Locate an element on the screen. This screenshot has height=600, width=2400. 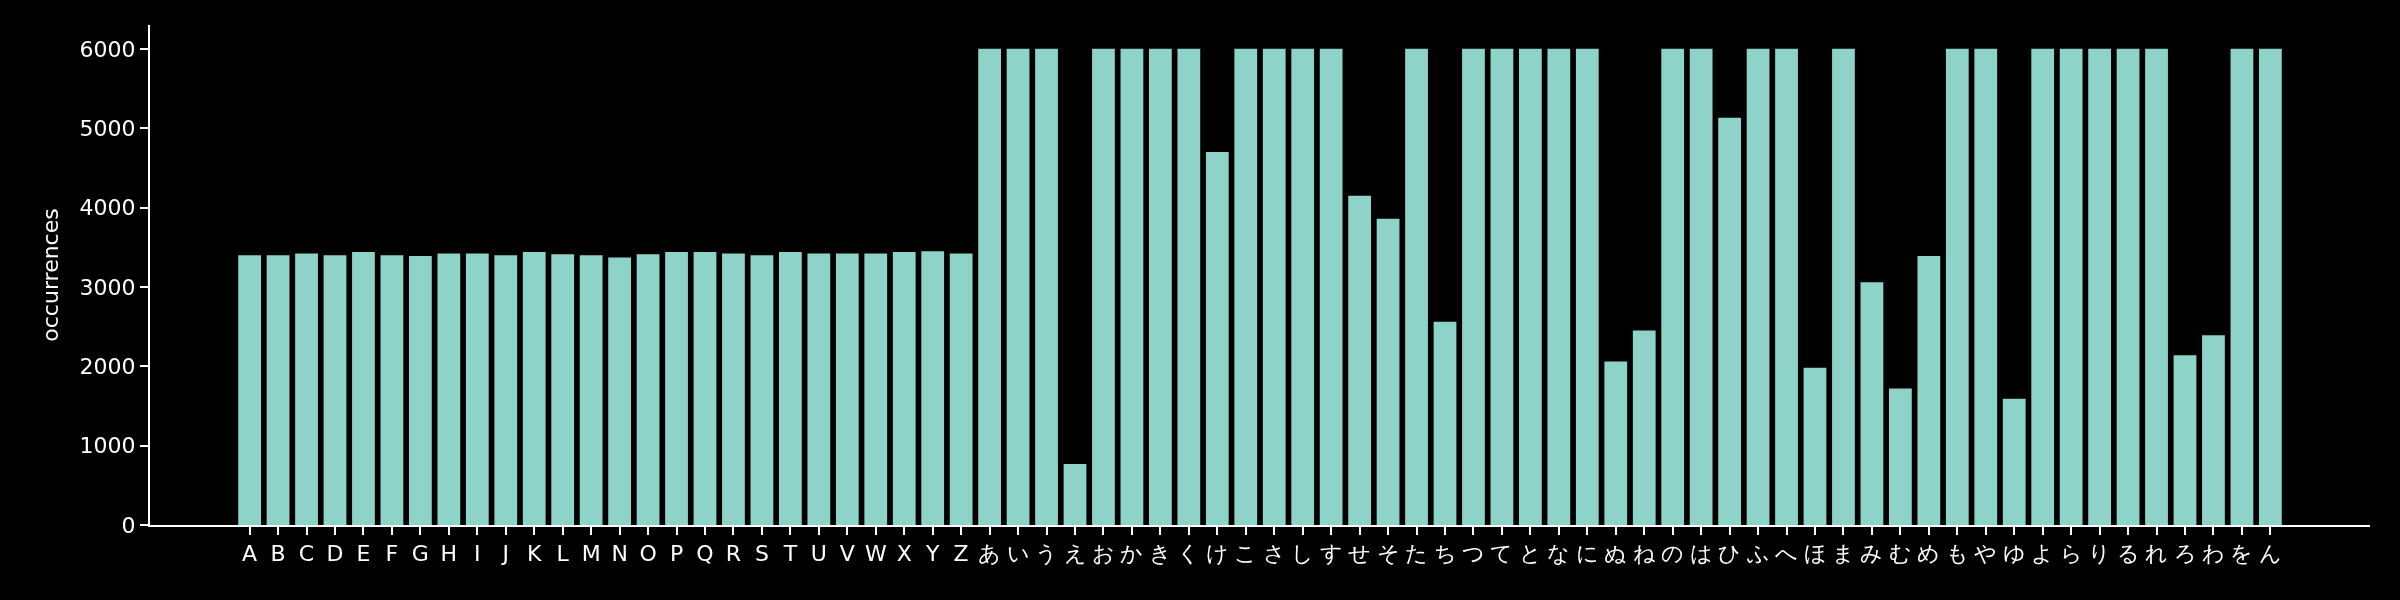
x-tick-label: よ is located at coordinates (2043, 554).